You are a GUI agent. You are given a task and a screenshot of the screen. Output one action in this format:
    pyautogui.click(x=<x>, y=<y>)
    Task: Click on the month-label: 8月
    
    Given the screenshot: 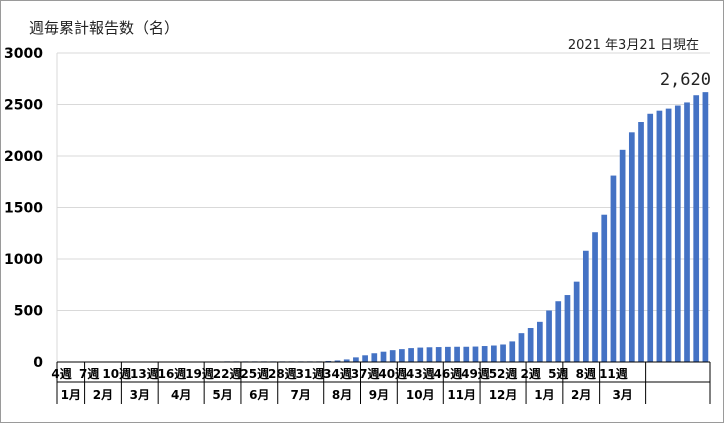 What is the action you would take?
    pyautogui.click(x=342, y=395)
    